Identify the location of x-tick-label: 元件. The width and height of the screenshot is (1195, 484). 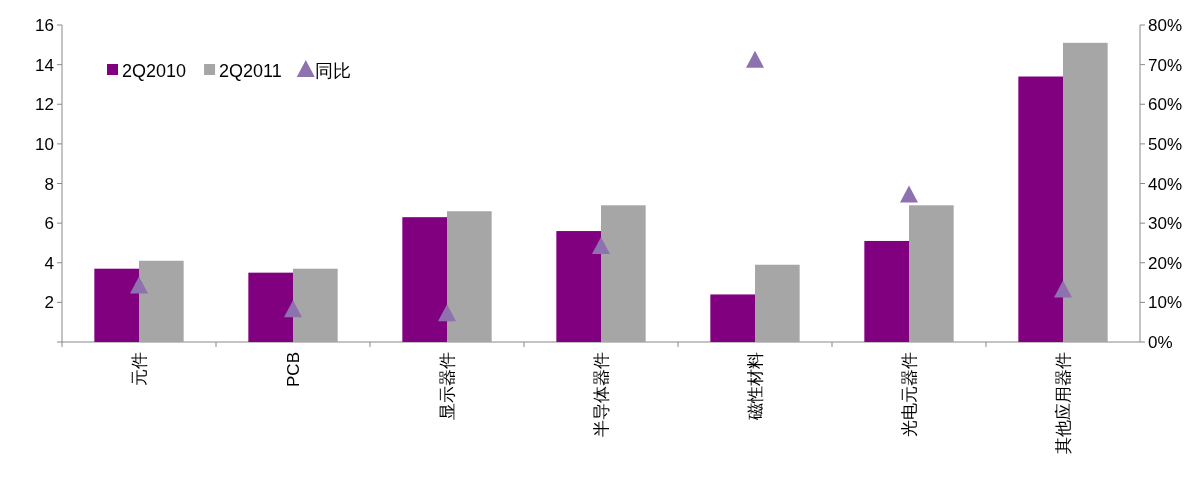
(139, 369).